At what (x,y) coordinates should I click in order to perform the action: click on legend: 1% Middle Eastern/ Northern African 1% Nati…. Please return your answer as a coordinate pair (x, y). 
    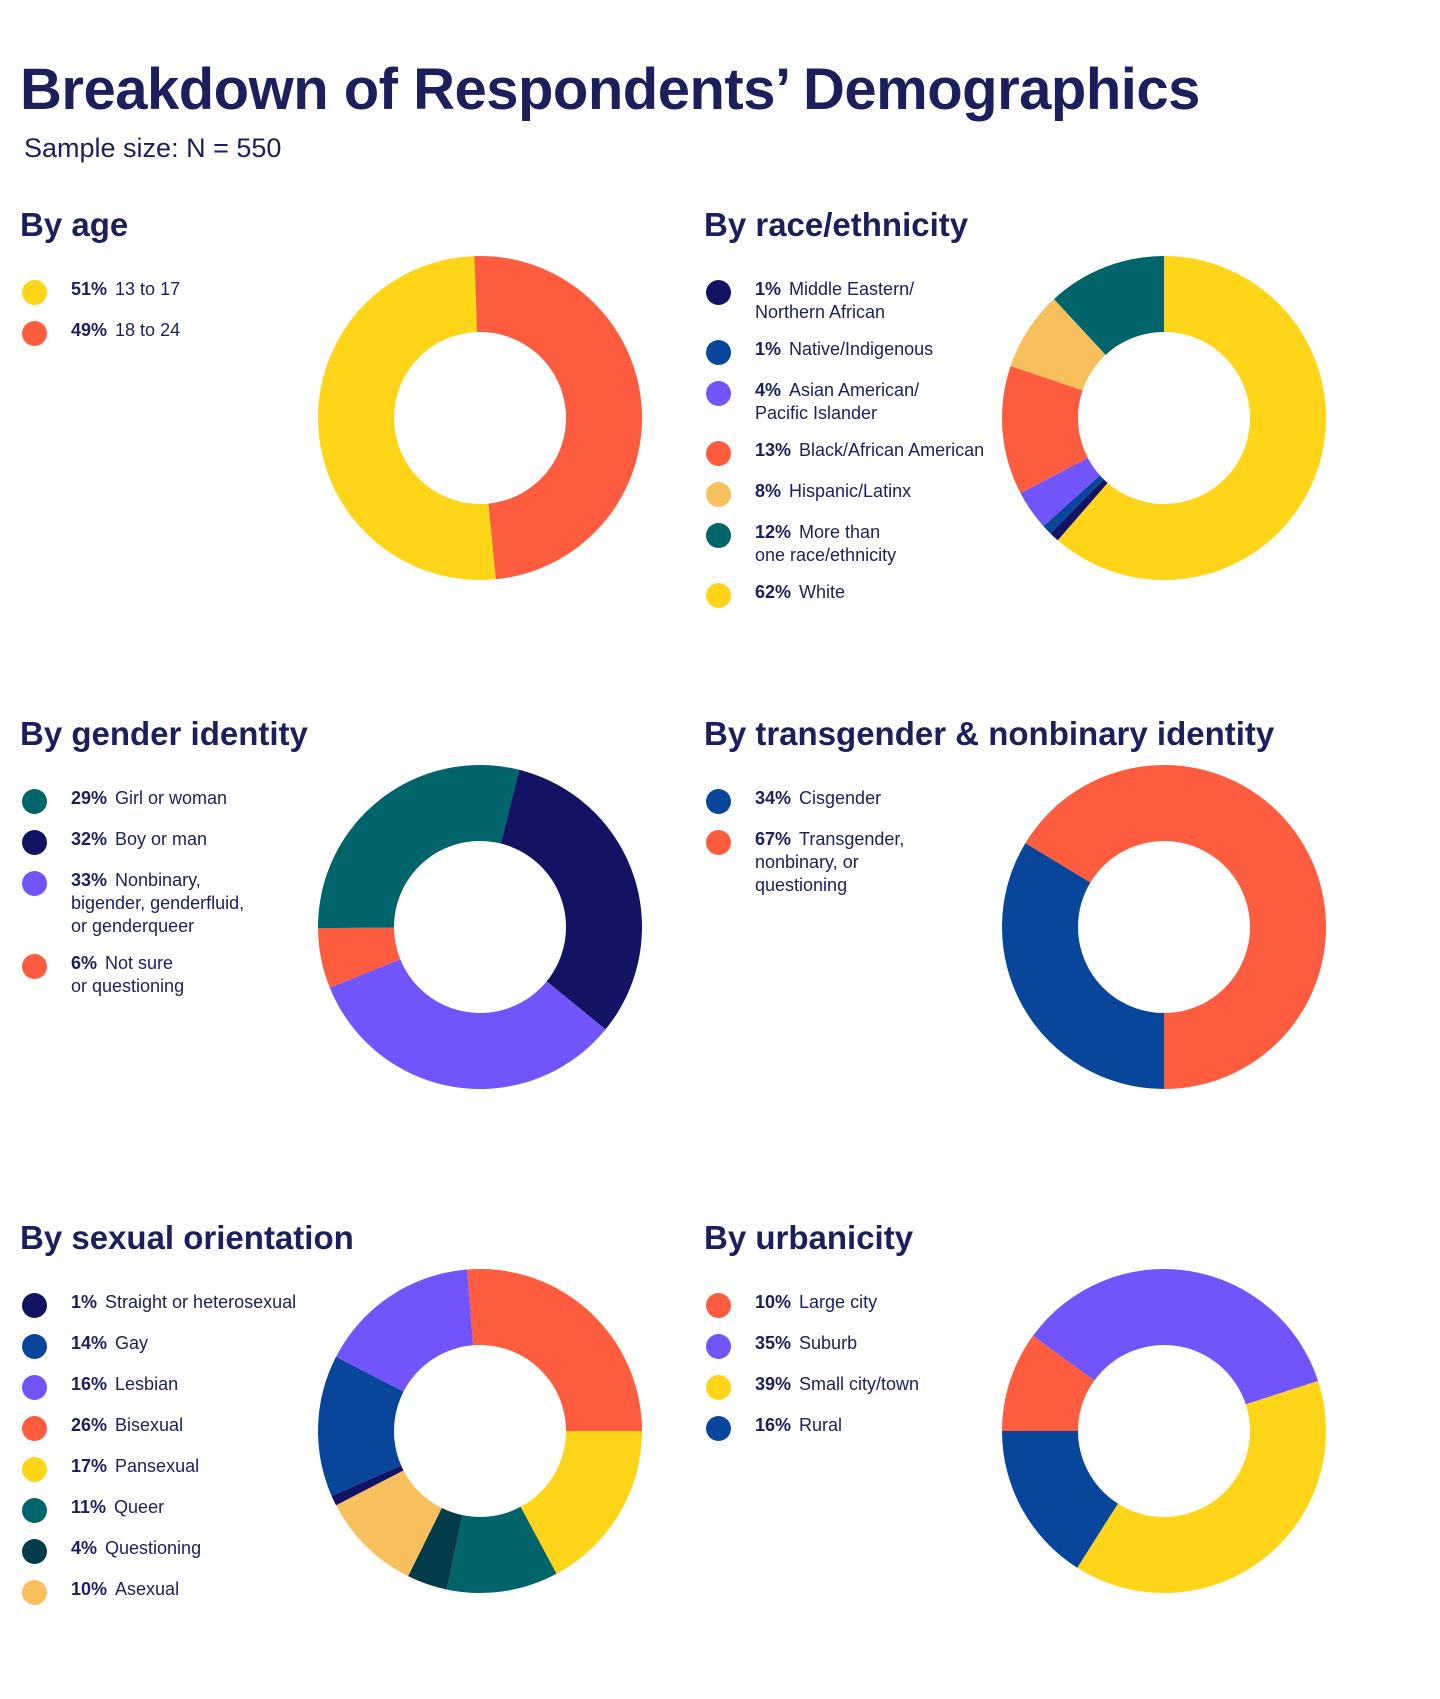
    Looking at the image, I should click on (856, 450).